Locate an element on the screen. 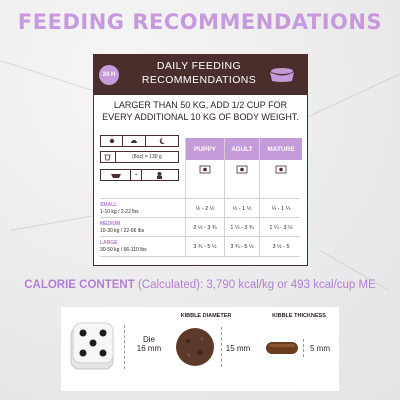 The width and height of the screenshot is (400, 400). legend-dog: + is located at coordinates (139, 175).